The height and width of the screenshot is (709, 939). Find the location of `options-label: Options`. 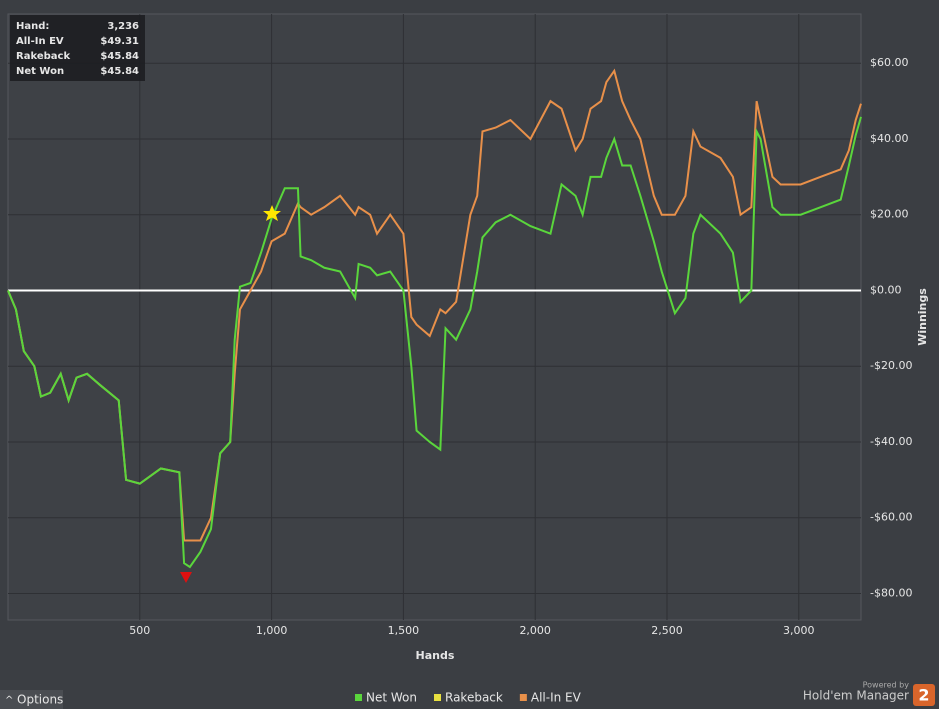

options-label: Options is located at coordinates (40, 700).